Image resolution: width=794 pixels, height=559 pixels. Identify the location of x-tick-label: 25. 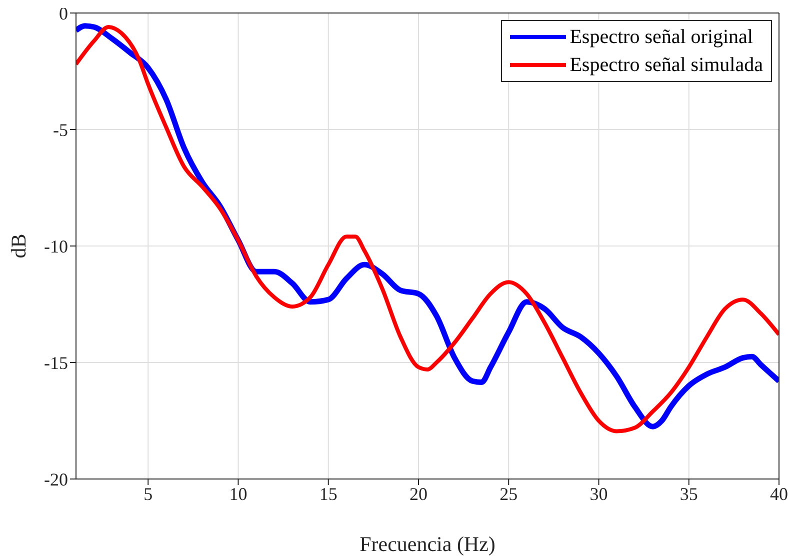
(509, 494).